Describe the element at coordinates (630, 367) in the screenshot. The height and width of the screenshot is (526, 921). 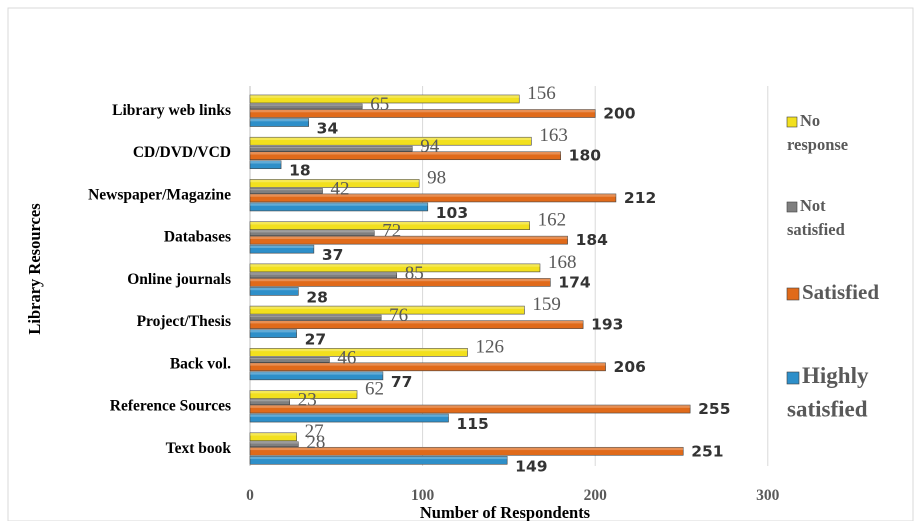
I see `value-label-satisfied-back-vol: 206` at that location.